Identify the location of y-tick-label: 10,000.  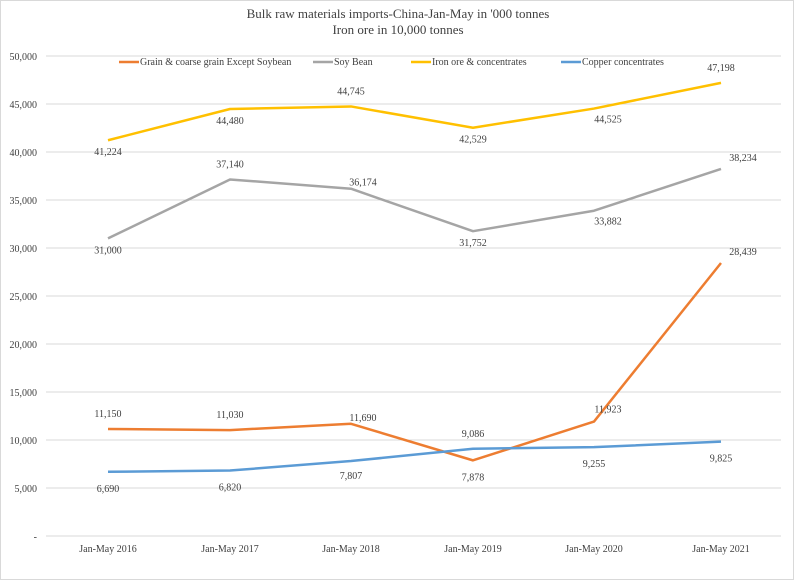
(24, 441).